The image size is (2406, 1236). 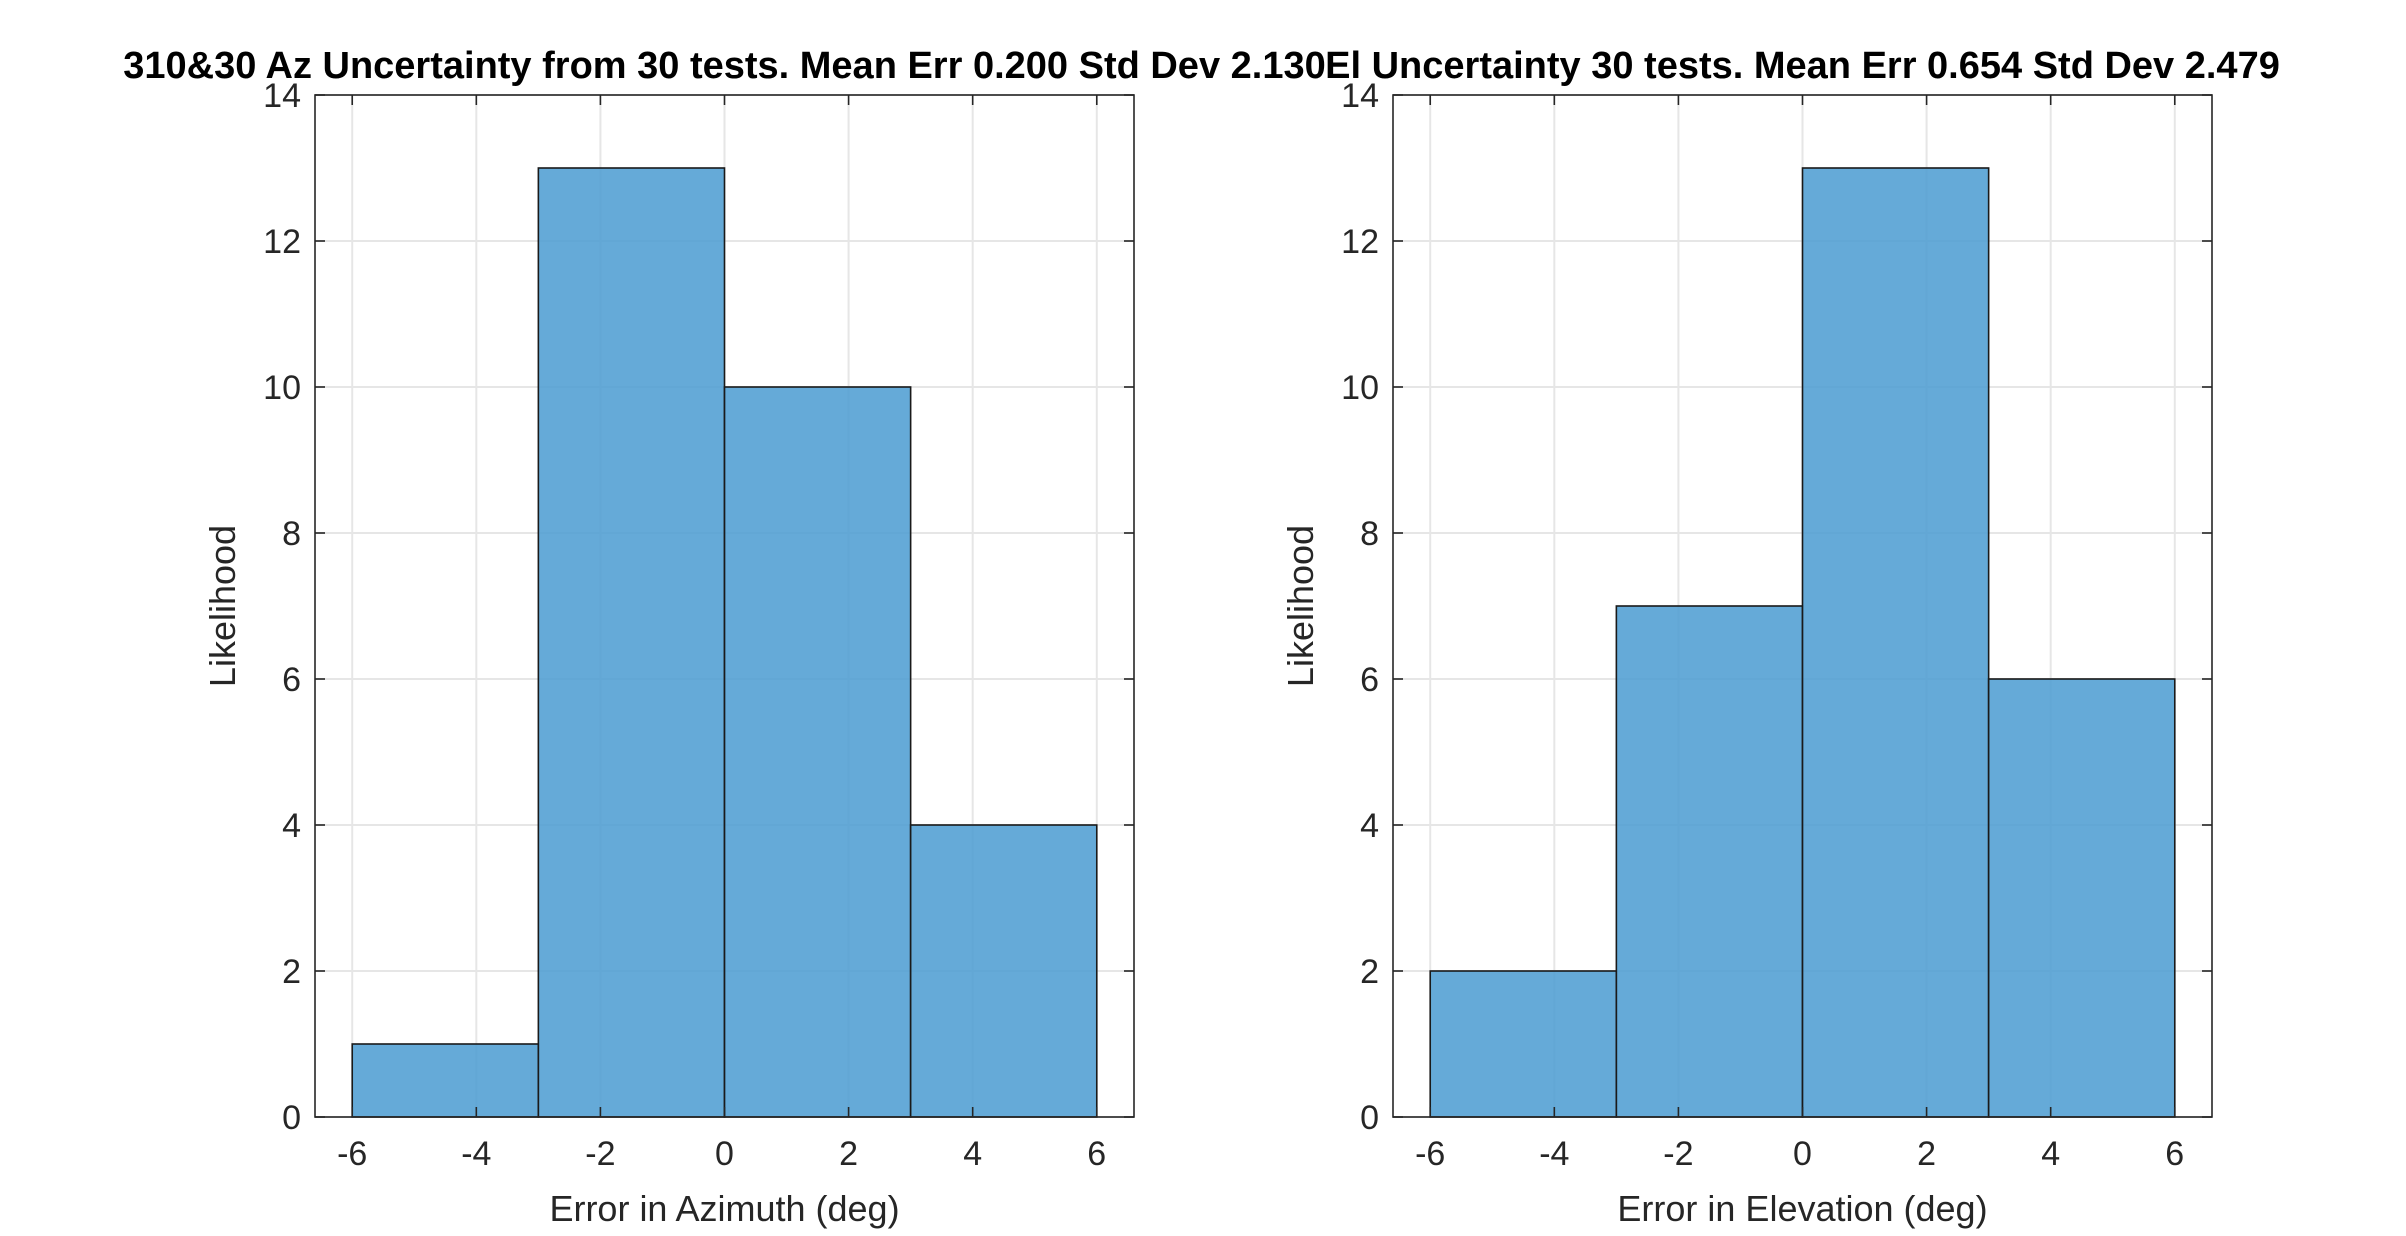 I want to click on elevation-x-tick-label-4: 2, so click(x=1926, y=1154).